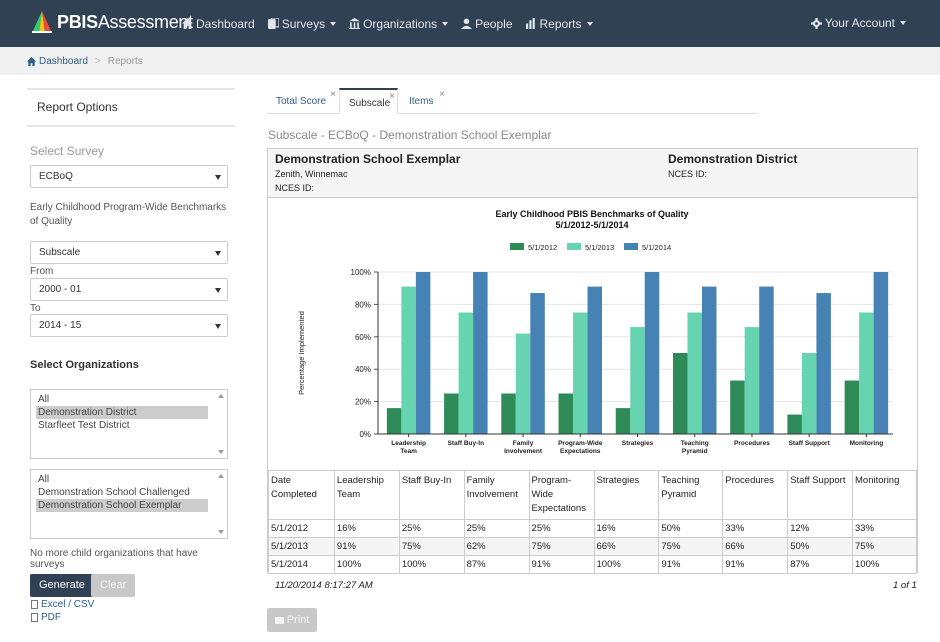 This screenshot has width=940, height=642. What do you see at coordinates (302, 101) in the screenshot?
I see `tab-total-score: Total Score ×` at bounding box center [302, 101].